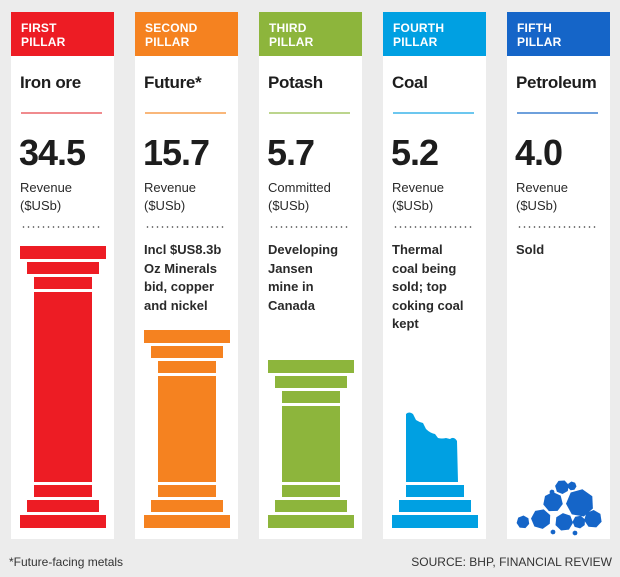  What do you see at coordinates (405, 323) in the screenshot?
I see `note-line: kept` at bounding box center [405, 323].